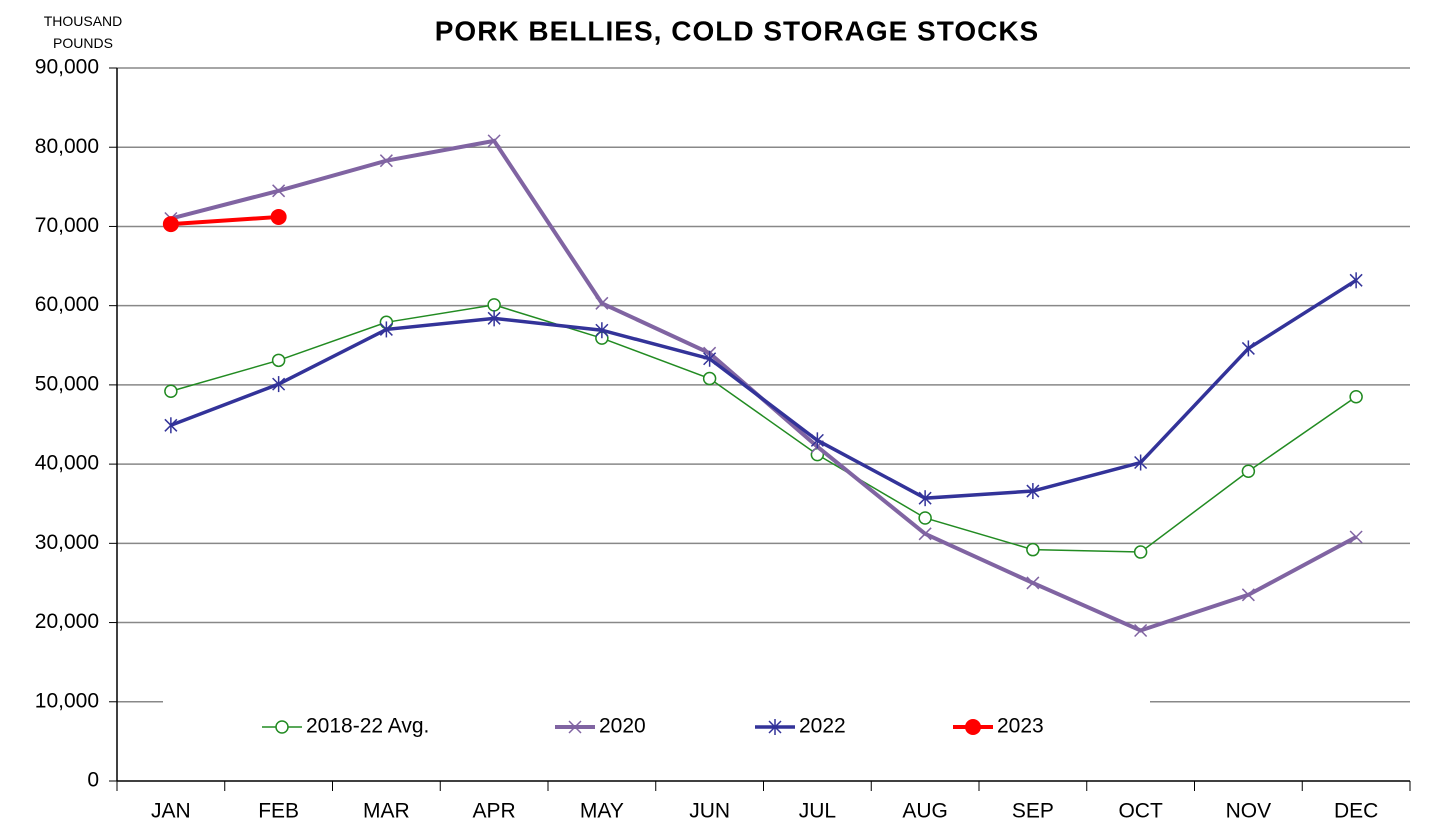 Image resolution: width=1452 pixels, height=827 pixels. Describe the element at coordinates (602, 811) in the screenshot. I see `x-tick-label: MAY` at that location.